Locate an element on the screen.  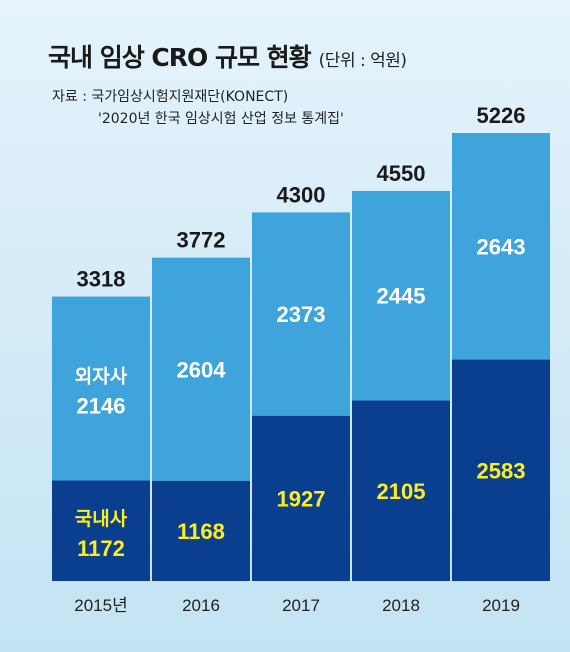
bar-domestic-2019 is located at coordinates (501, 470).